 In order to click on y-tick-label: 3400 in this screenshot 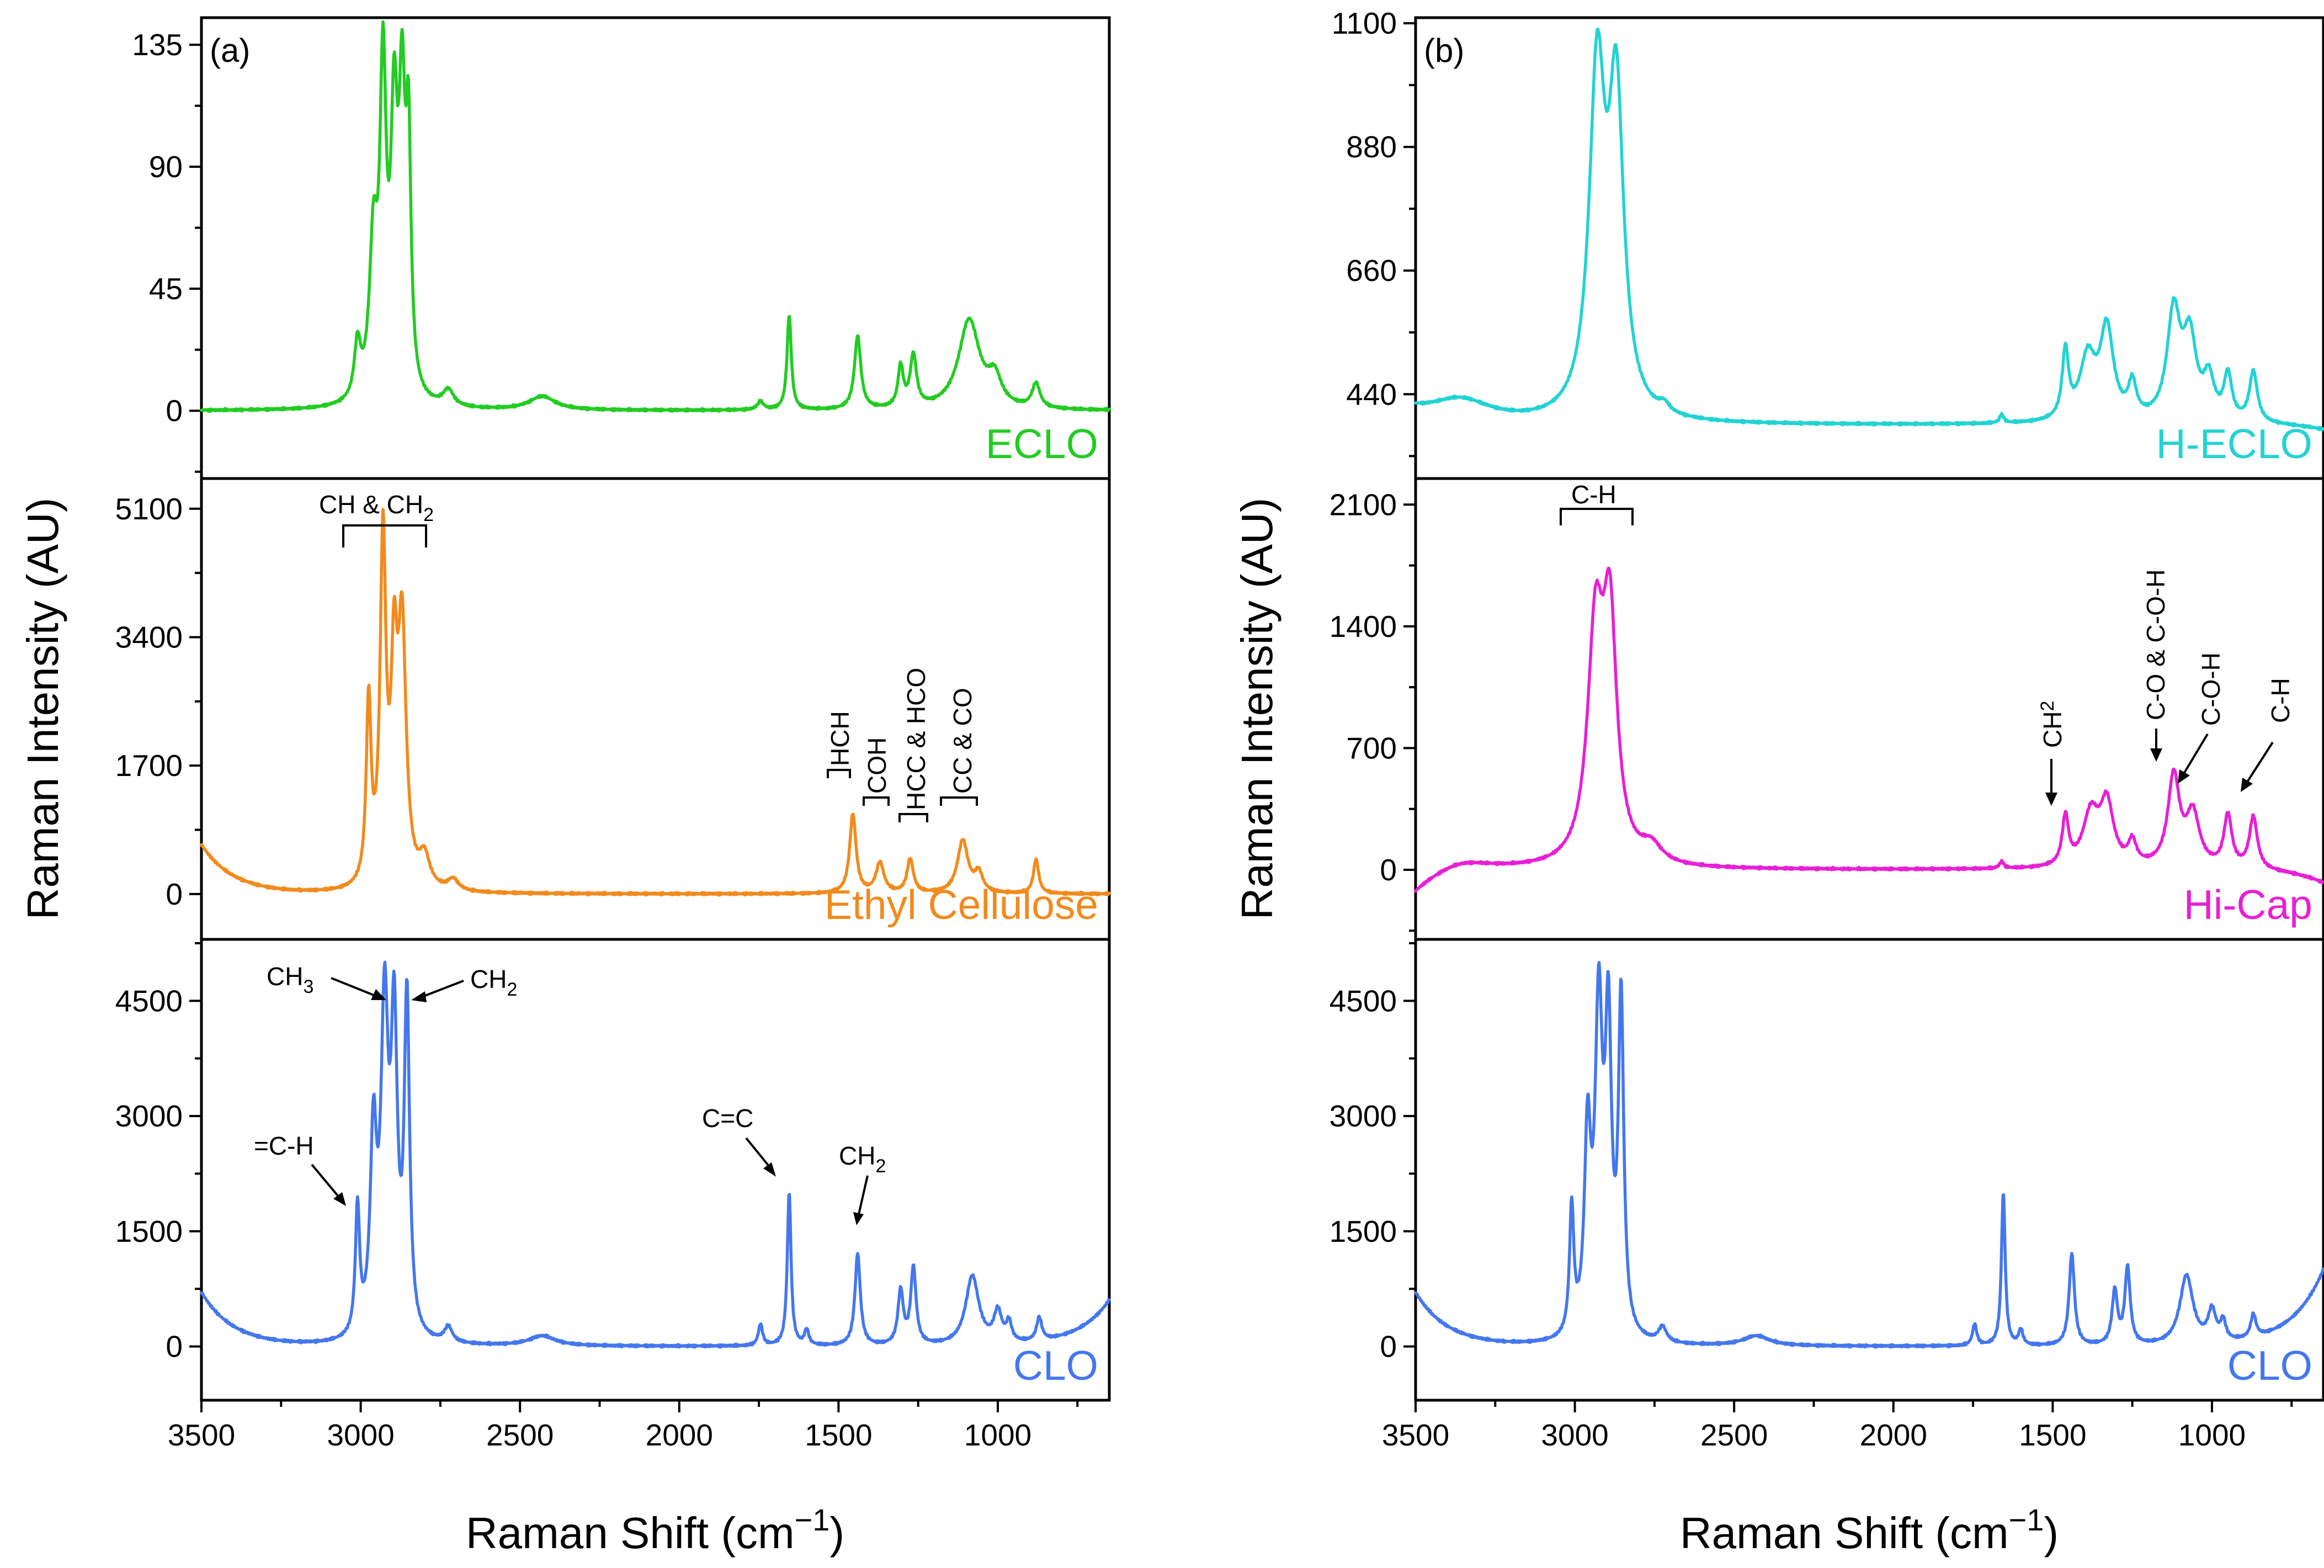, I will do `click(149, 637)`.